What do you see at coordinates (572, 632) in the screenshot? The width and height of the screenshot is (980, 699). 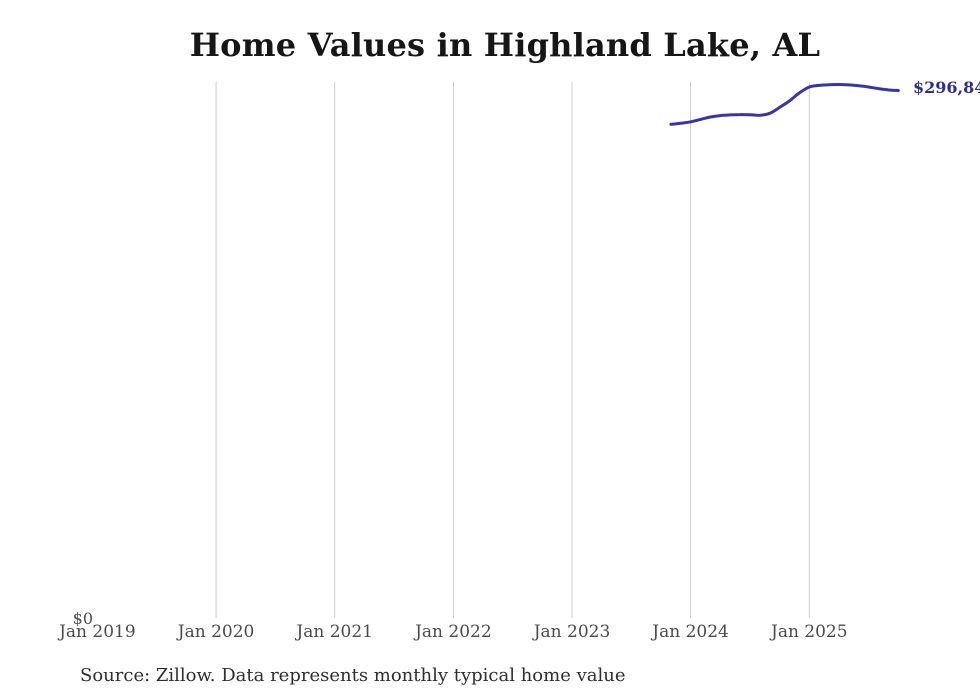 I see `x-tick-label-jan-2023: Jan 2023` at bounding box center [572, 632].